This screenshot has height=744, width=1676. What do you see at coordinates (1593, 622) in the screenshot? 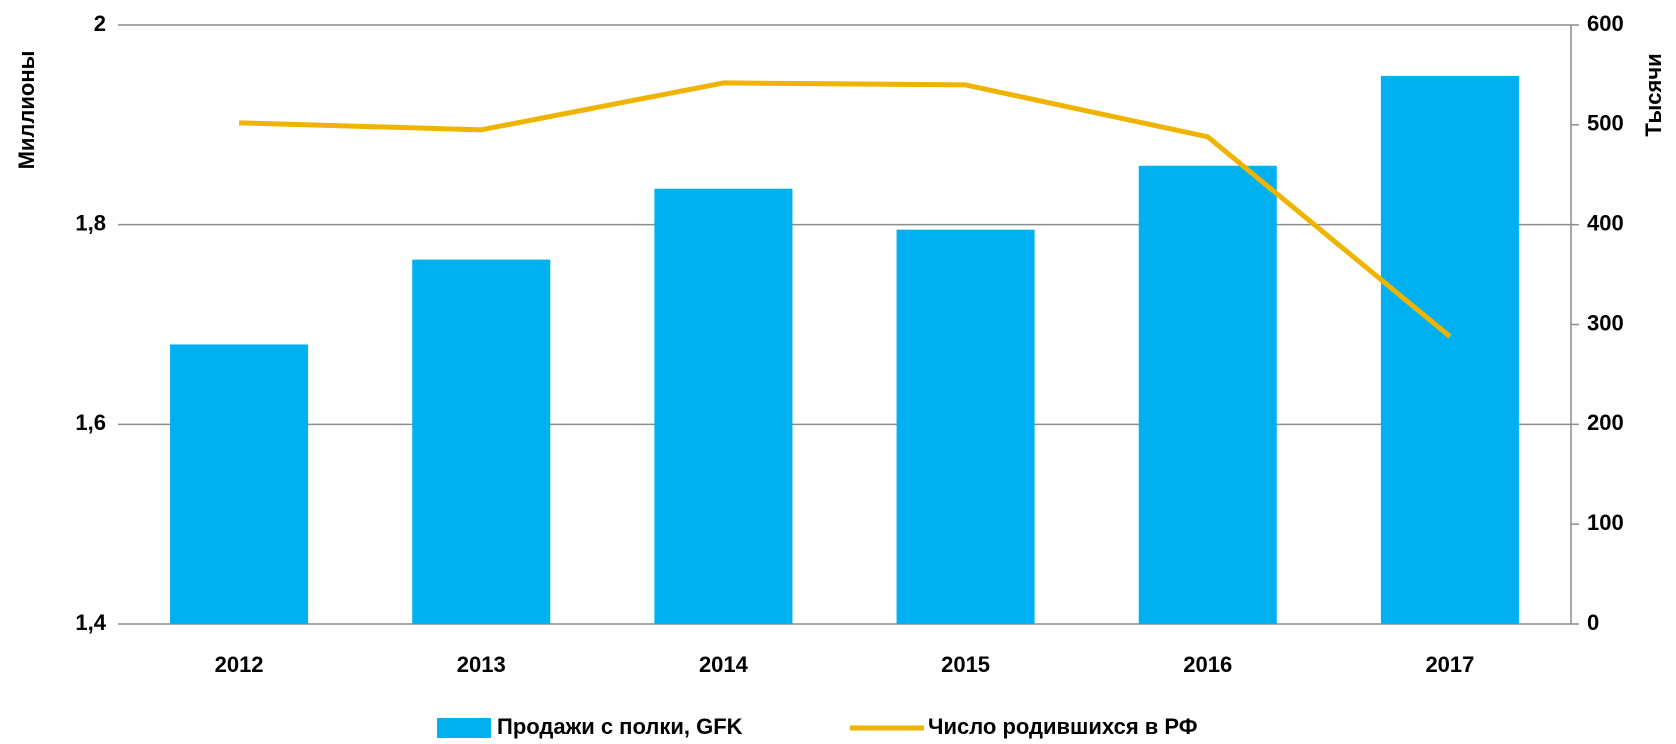
I see `y2-tick-label: 0` at bounding box center [1593, 622].